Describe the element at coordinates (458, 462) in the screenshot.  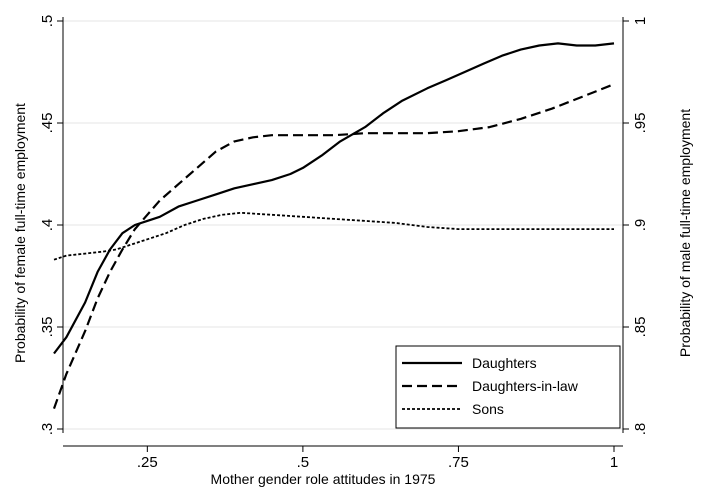
I see `x-tick-label-2: .75` at that location.